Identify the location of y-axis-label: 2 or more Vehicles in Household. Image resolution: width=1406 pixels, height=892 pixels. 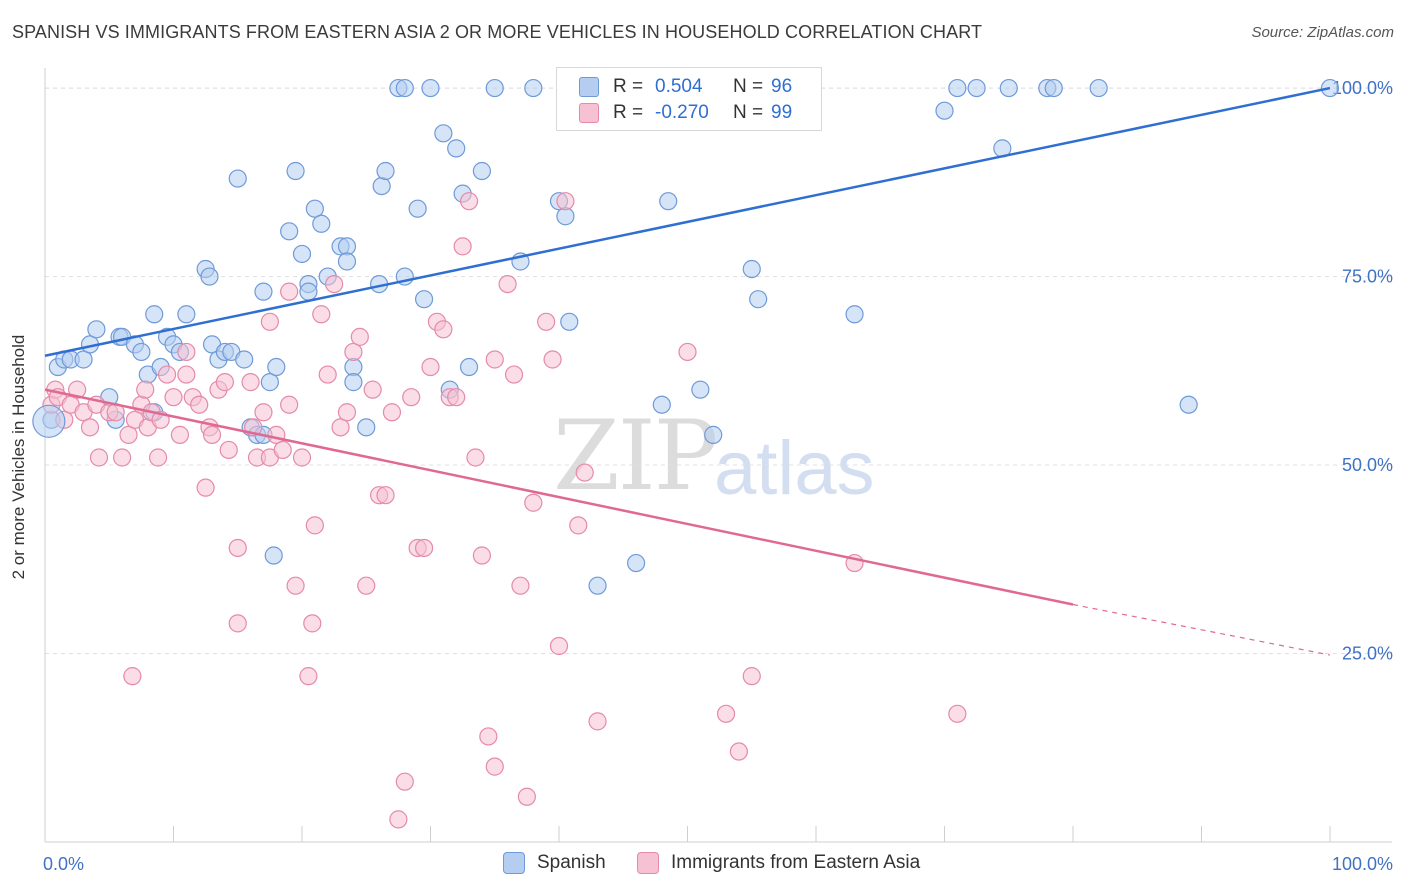
(18, 457).